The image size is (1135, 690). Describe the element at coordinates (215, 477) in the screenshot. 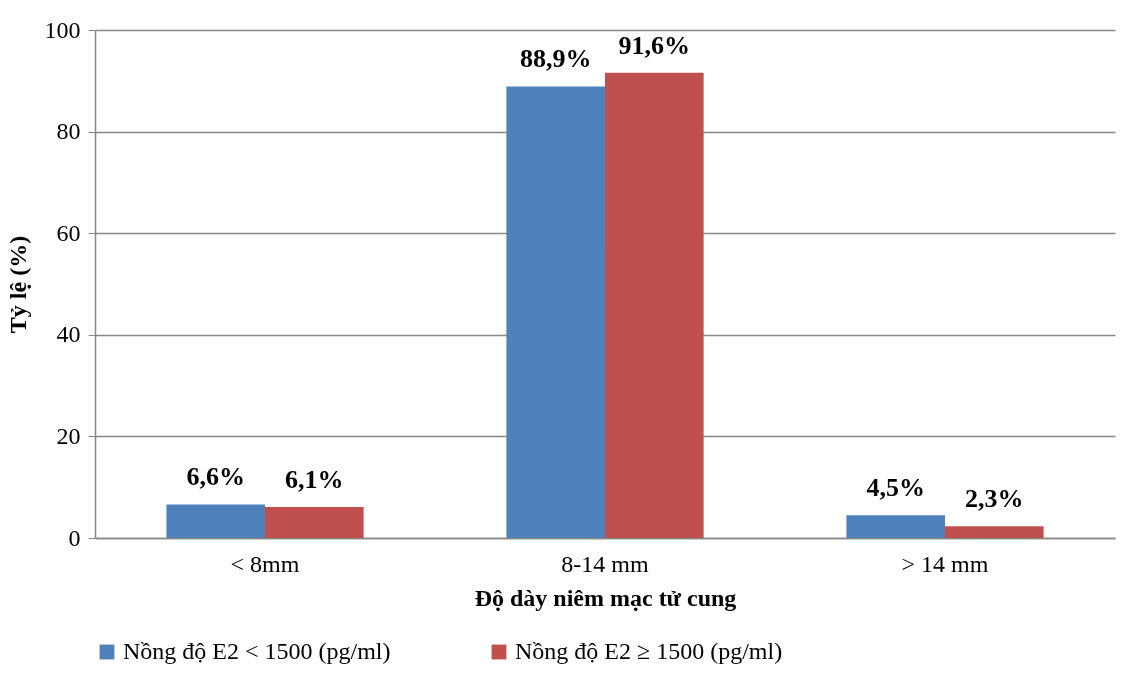

I see `data-label: 6,6%` at that location.